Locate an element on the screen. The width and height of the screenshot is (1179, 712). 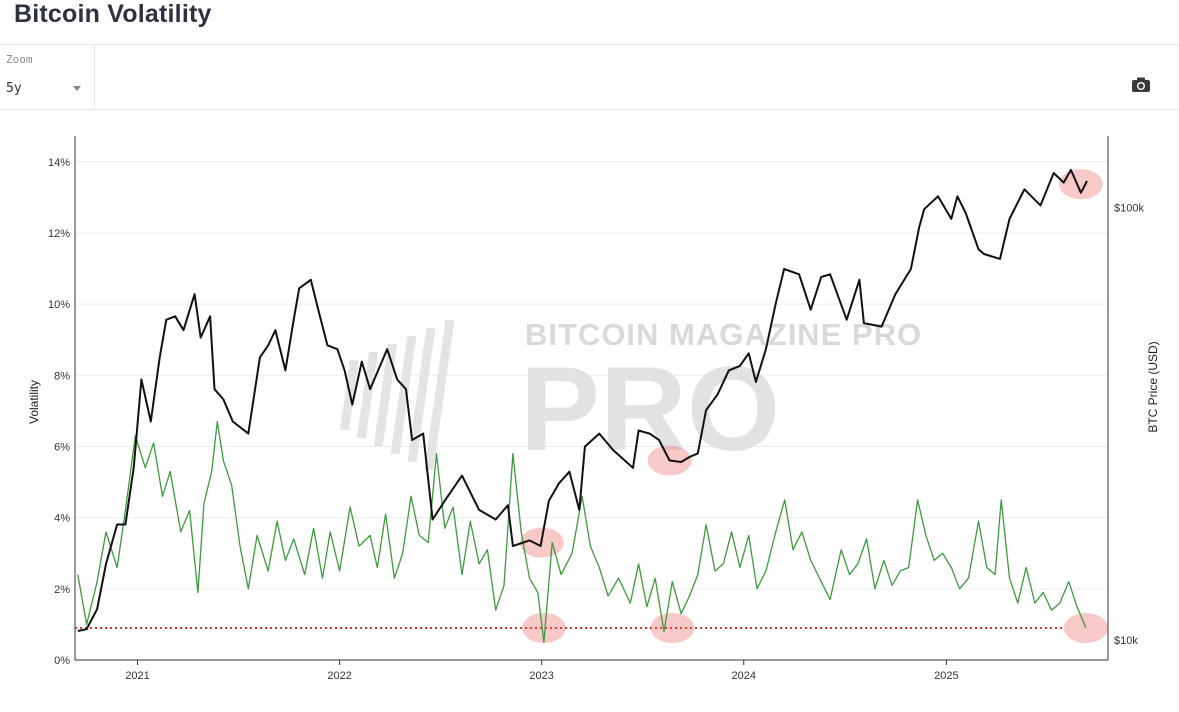
y-right-tick-label: $10k is located at coordinates (1126, 641).